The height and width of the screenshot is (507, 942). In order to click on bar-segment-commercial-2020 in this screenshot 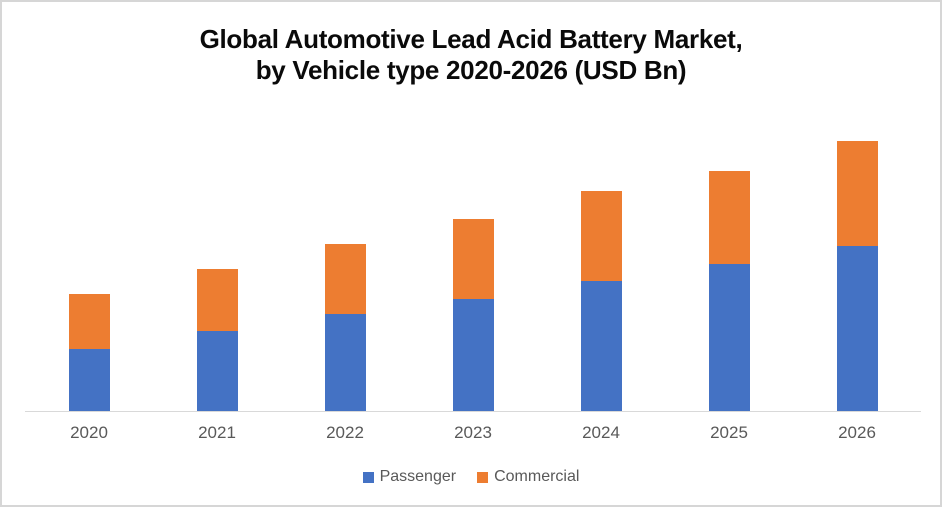, I will do `click(89, 321)`.